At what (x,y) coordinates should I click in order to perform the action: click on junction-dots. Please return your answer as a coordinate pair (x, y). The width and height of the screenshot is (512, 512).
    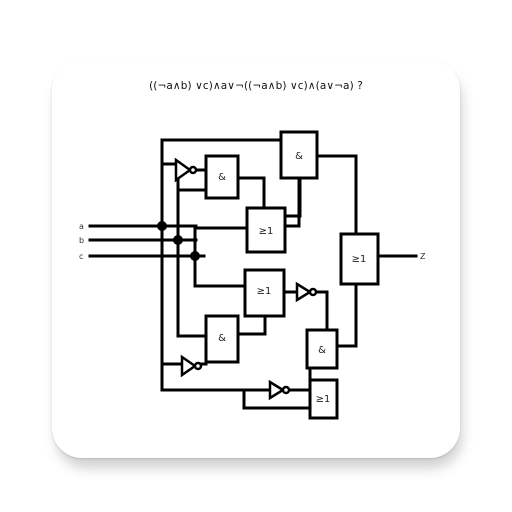
    Looking at the image, I should click on (178, 241).